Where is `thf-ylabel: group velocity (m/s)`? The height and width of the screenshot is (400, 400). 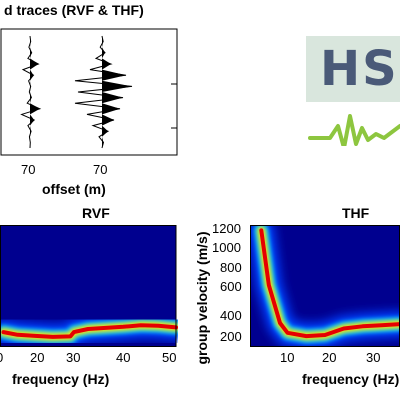
thf-ylabel: group velocity (m/s) is located at coordinates (202, 298).